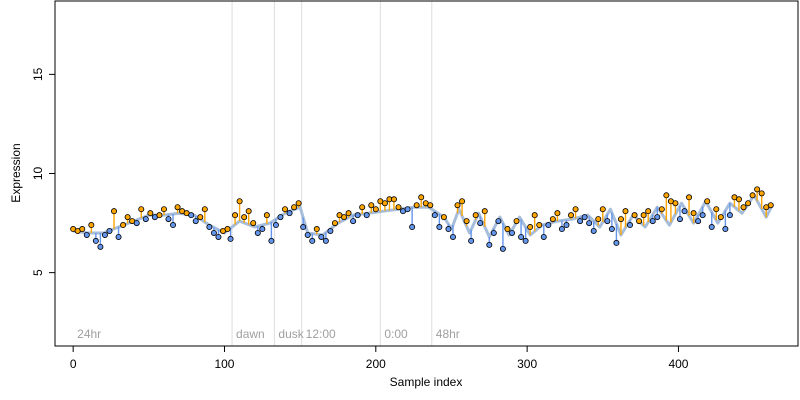 Image resolution: width=800 pixels, height=400 pixels. Describe the element at coordinates (38, 272) in the screenshot. I see `y-tick-label: 5` at that location.